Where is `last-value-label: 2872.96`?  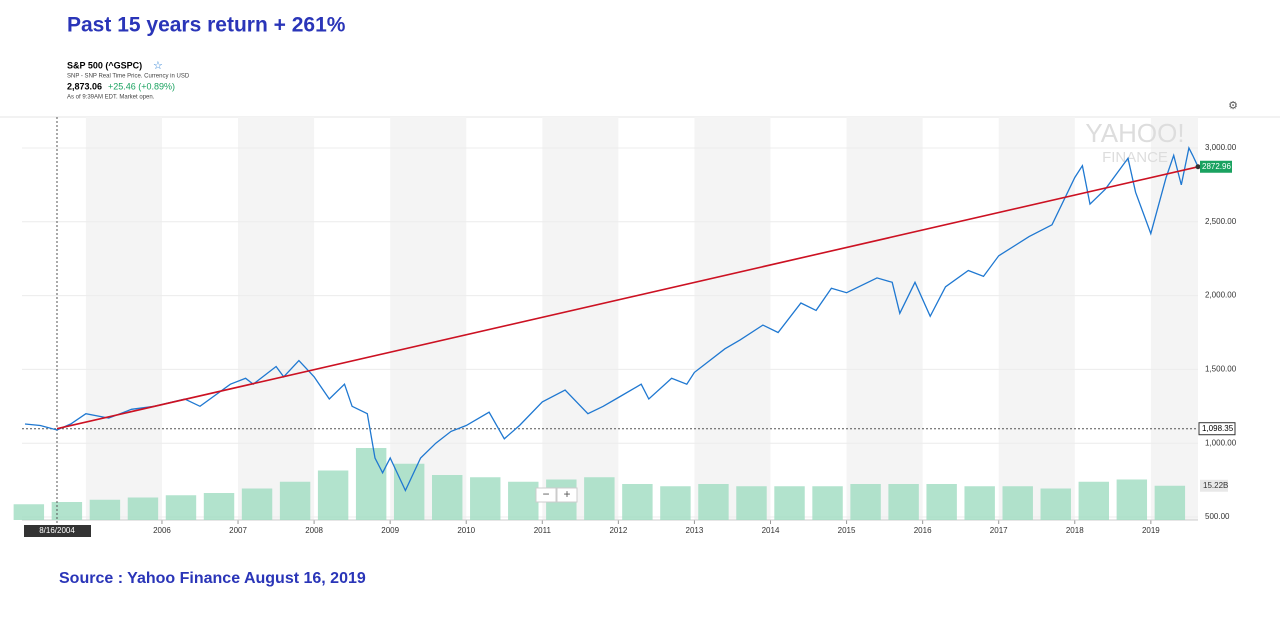 last-value-label: 2872.96 is located at coordinates (1216, 166).